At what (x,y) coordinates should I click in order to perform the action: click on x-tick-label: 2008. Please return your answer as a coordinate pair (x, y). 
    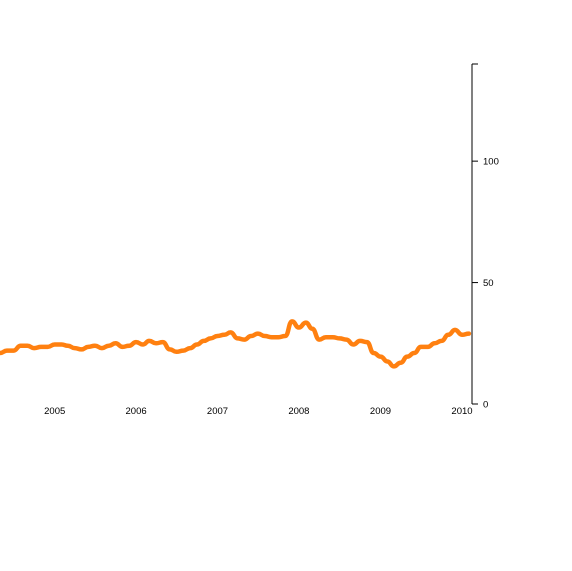
    Looking at the image, I should click on (298, 411).